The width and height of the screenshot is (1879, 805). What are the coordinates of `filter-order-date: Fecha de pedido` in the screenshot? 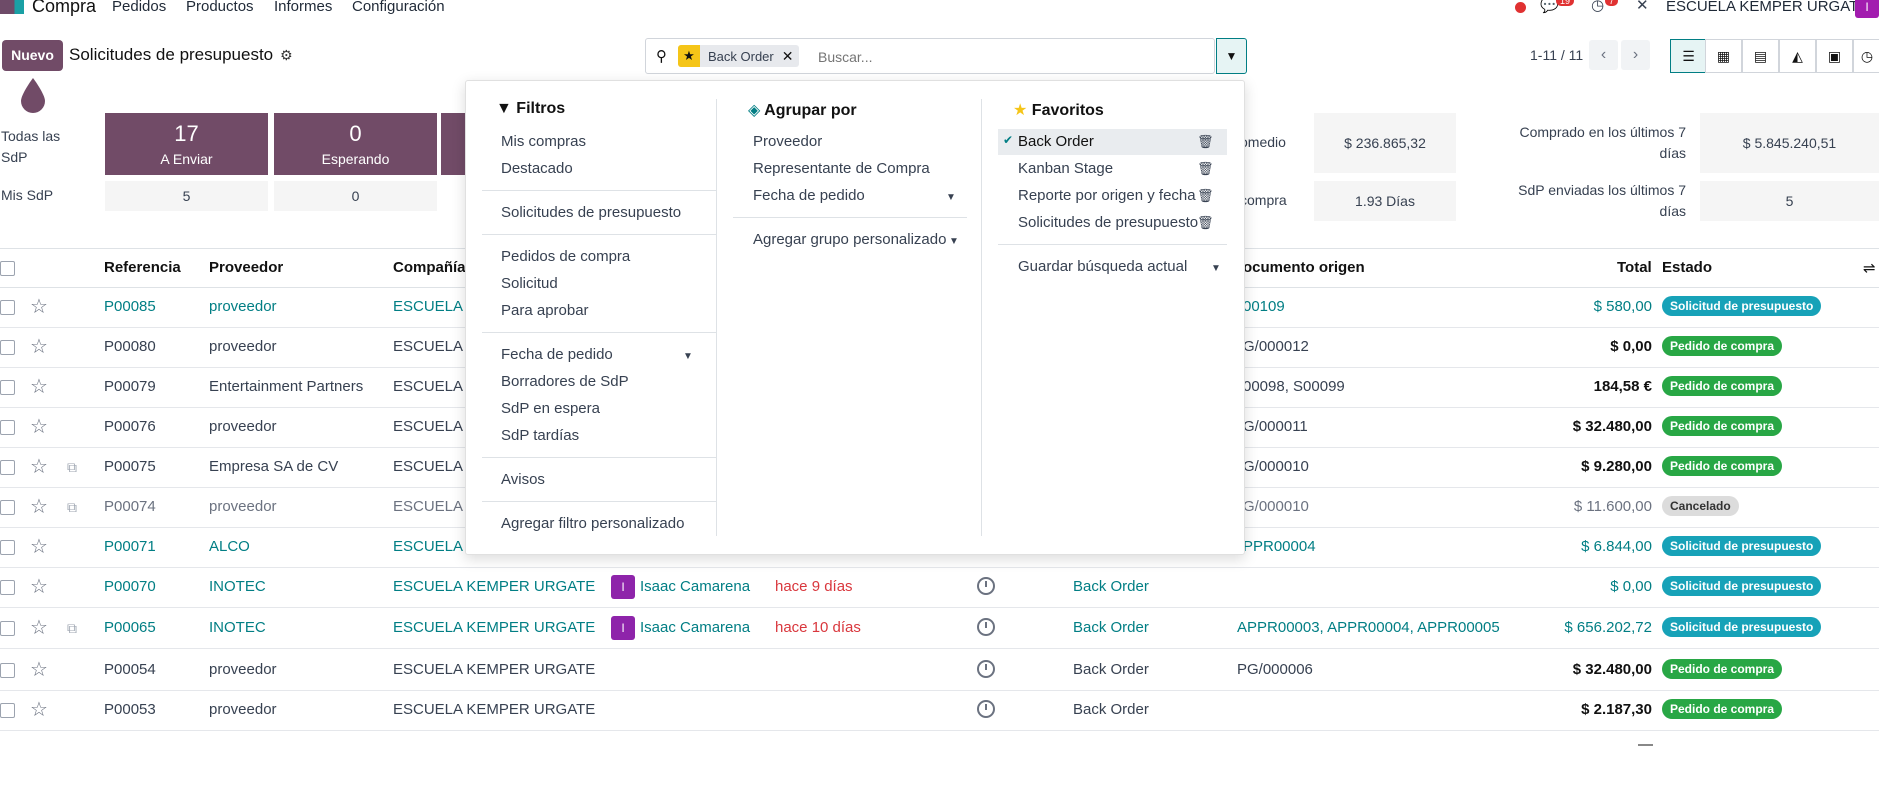 It's located at (557, 354).